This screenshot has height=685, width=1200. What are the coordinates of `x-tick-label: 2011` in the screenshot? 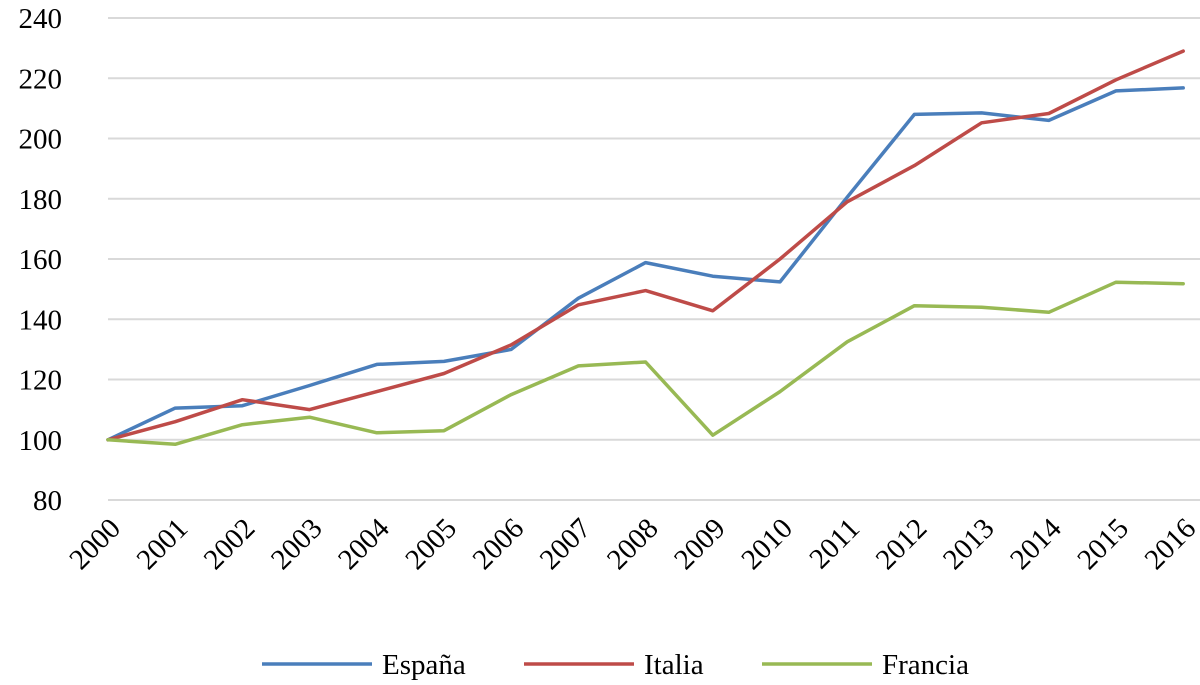 It's located at (834, 543).